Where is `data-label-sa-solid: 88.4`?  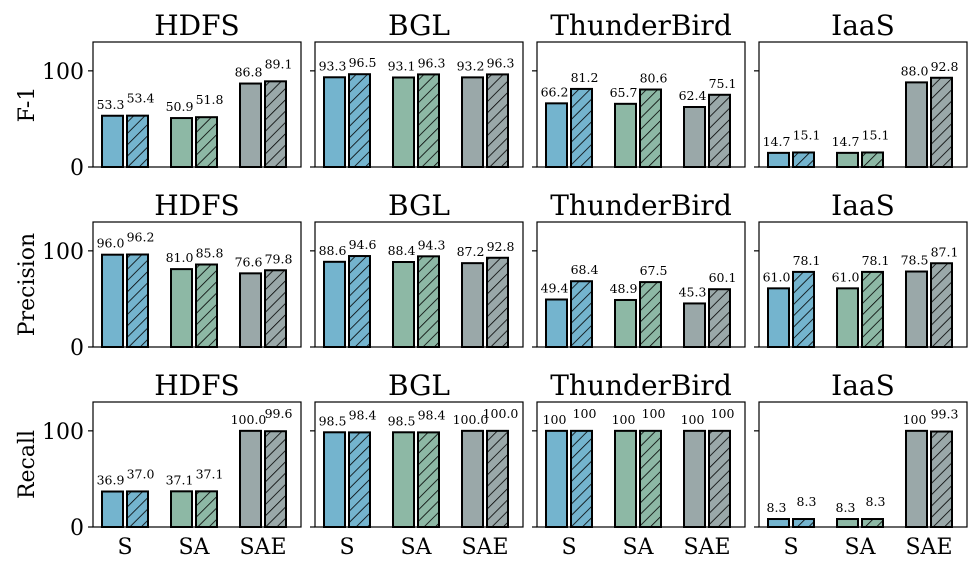 data-label-sa-solid: 88.4 is located at coordinates (402, 250).